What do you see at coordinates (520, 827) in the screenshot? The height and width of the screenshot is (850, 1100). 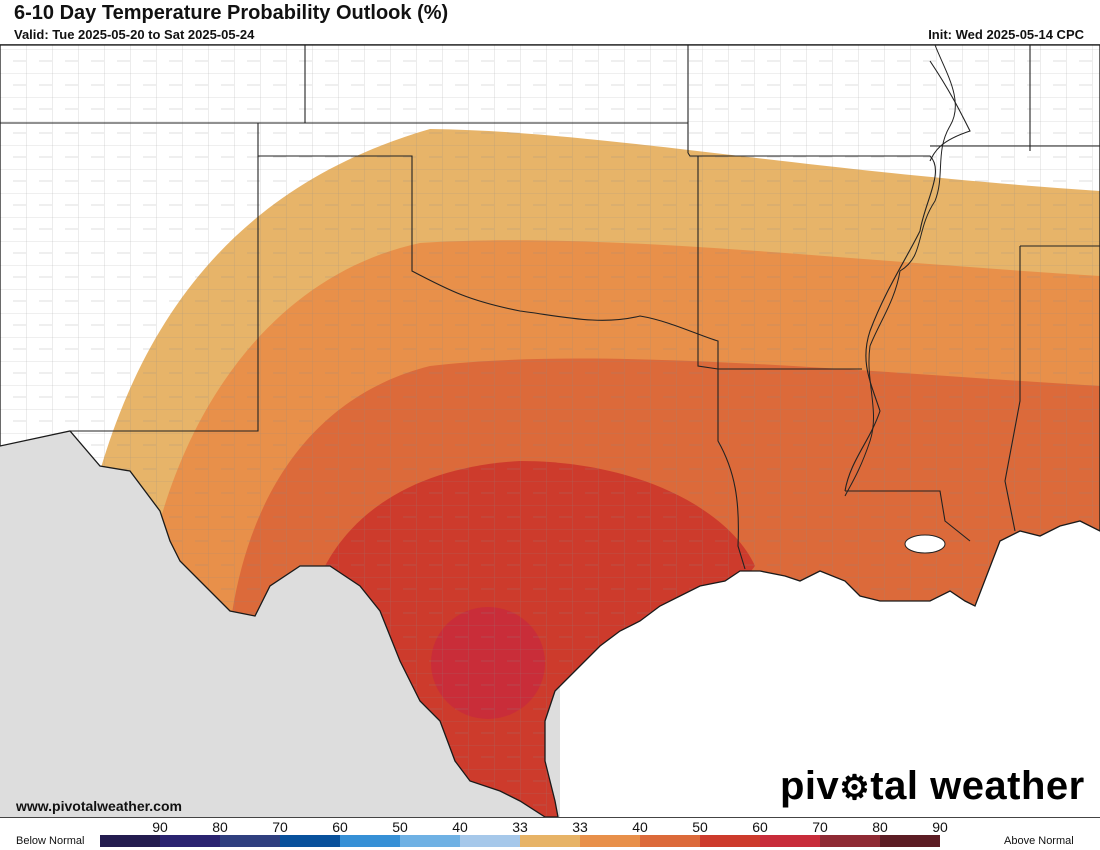 I see `legend-tick-below-33: 33` at bounding box center [520, 827].